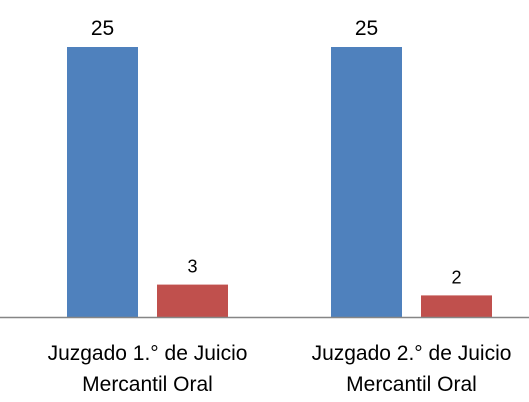 The width and height of the screenshot is (529, 402). I want to click on category-label-2-line-2: Mercantil Oral, so click(411, 384).